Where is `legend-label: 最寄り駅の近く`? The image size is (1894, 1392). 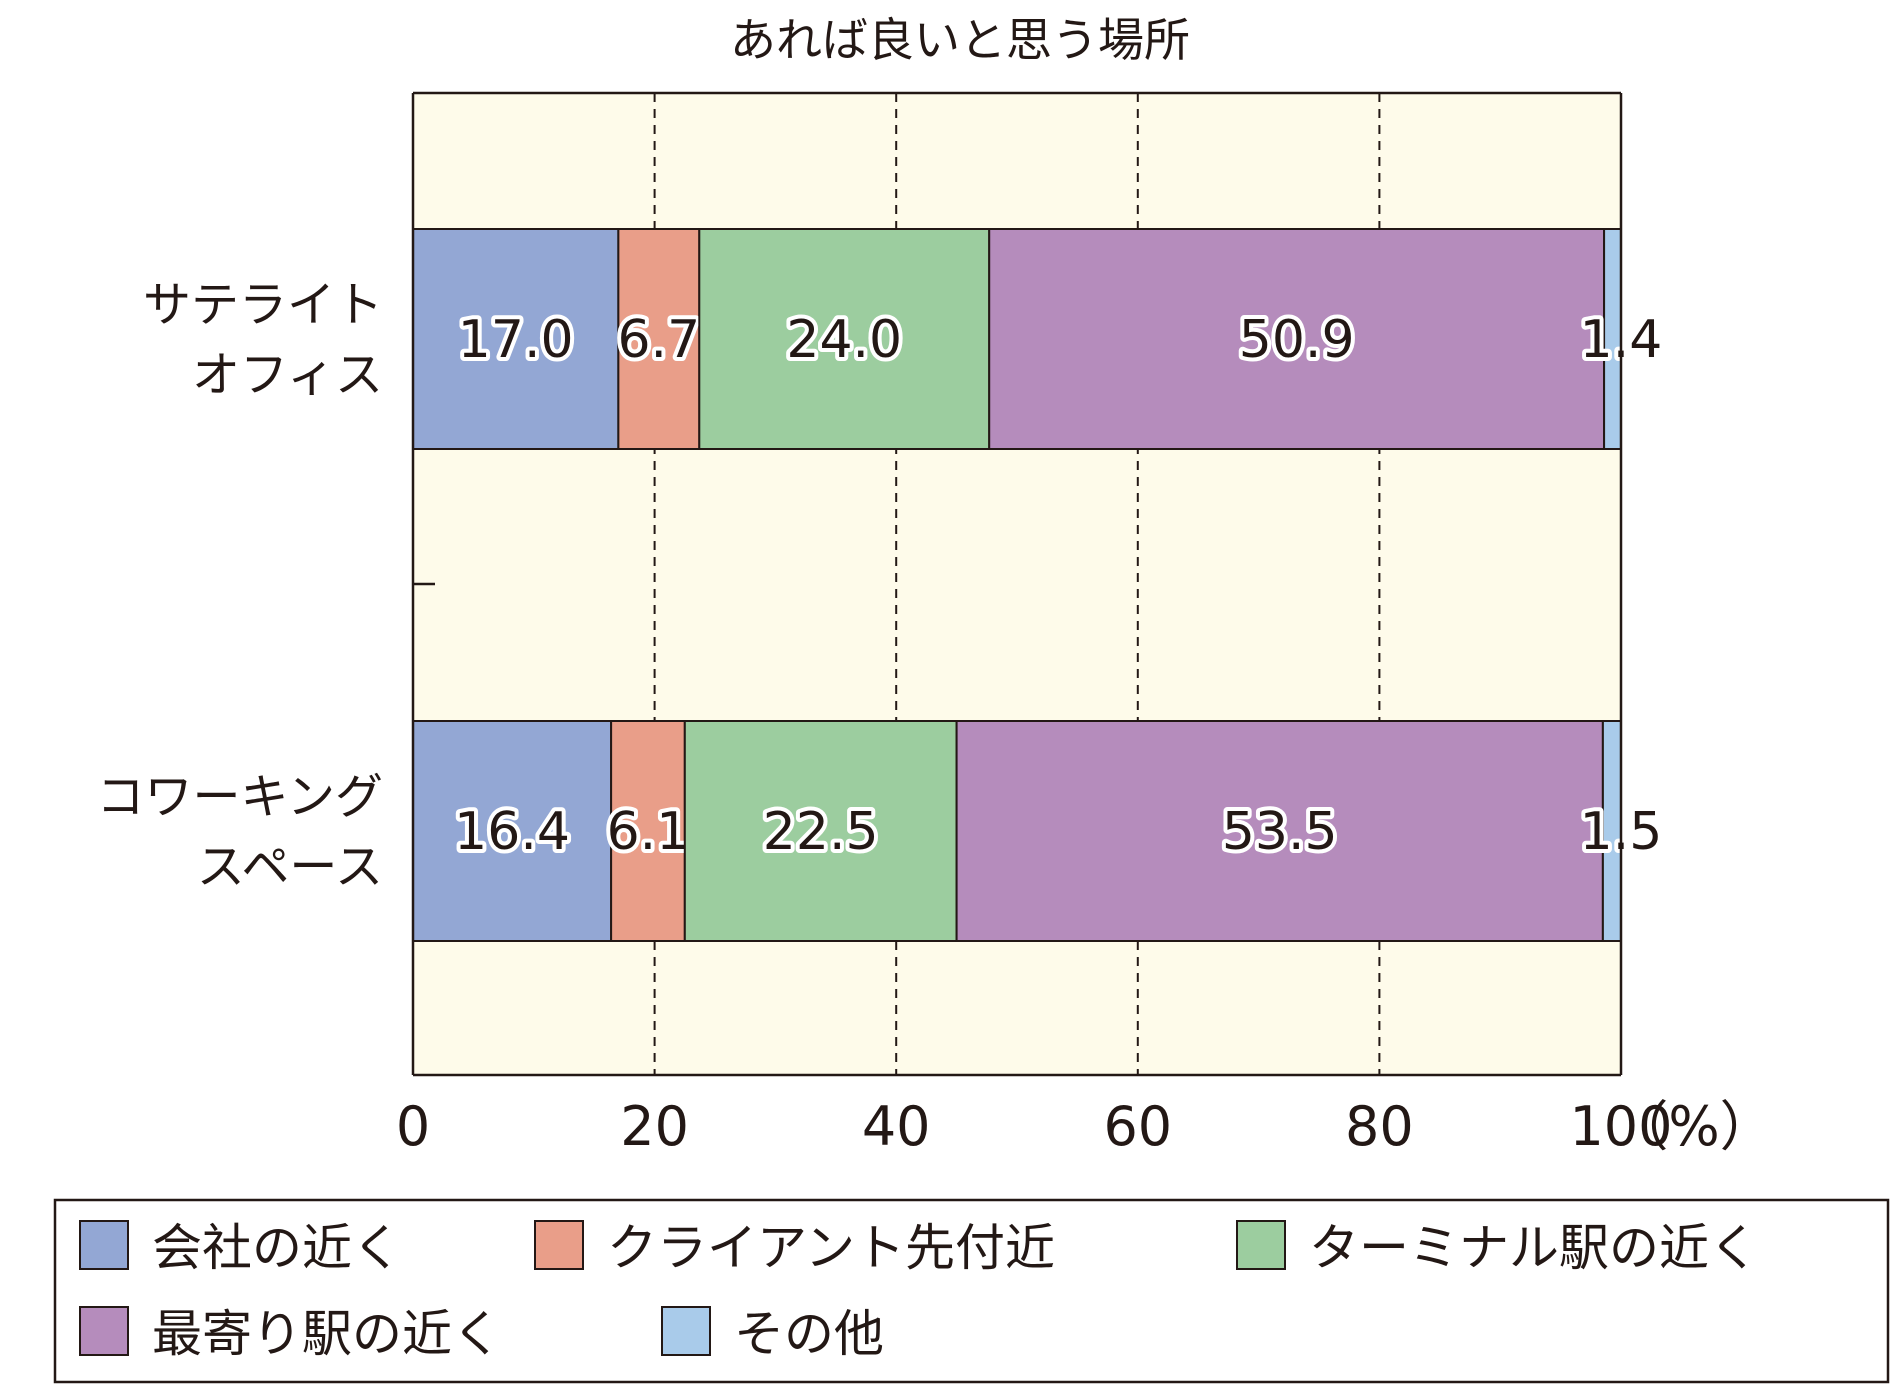 legend-label: 最寄り駅の近く is located at coordinates (327, 1334).